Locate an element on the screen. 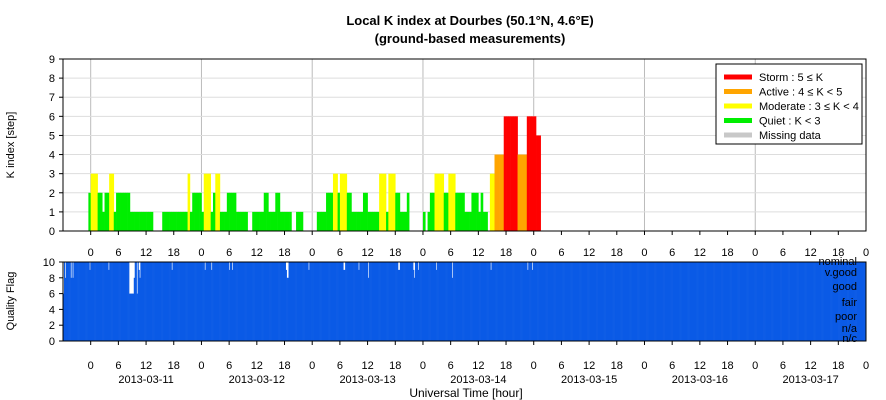 This screenshot has width=886, height=400. q-xtick-label: 0 is located at coordinates (201, 366).